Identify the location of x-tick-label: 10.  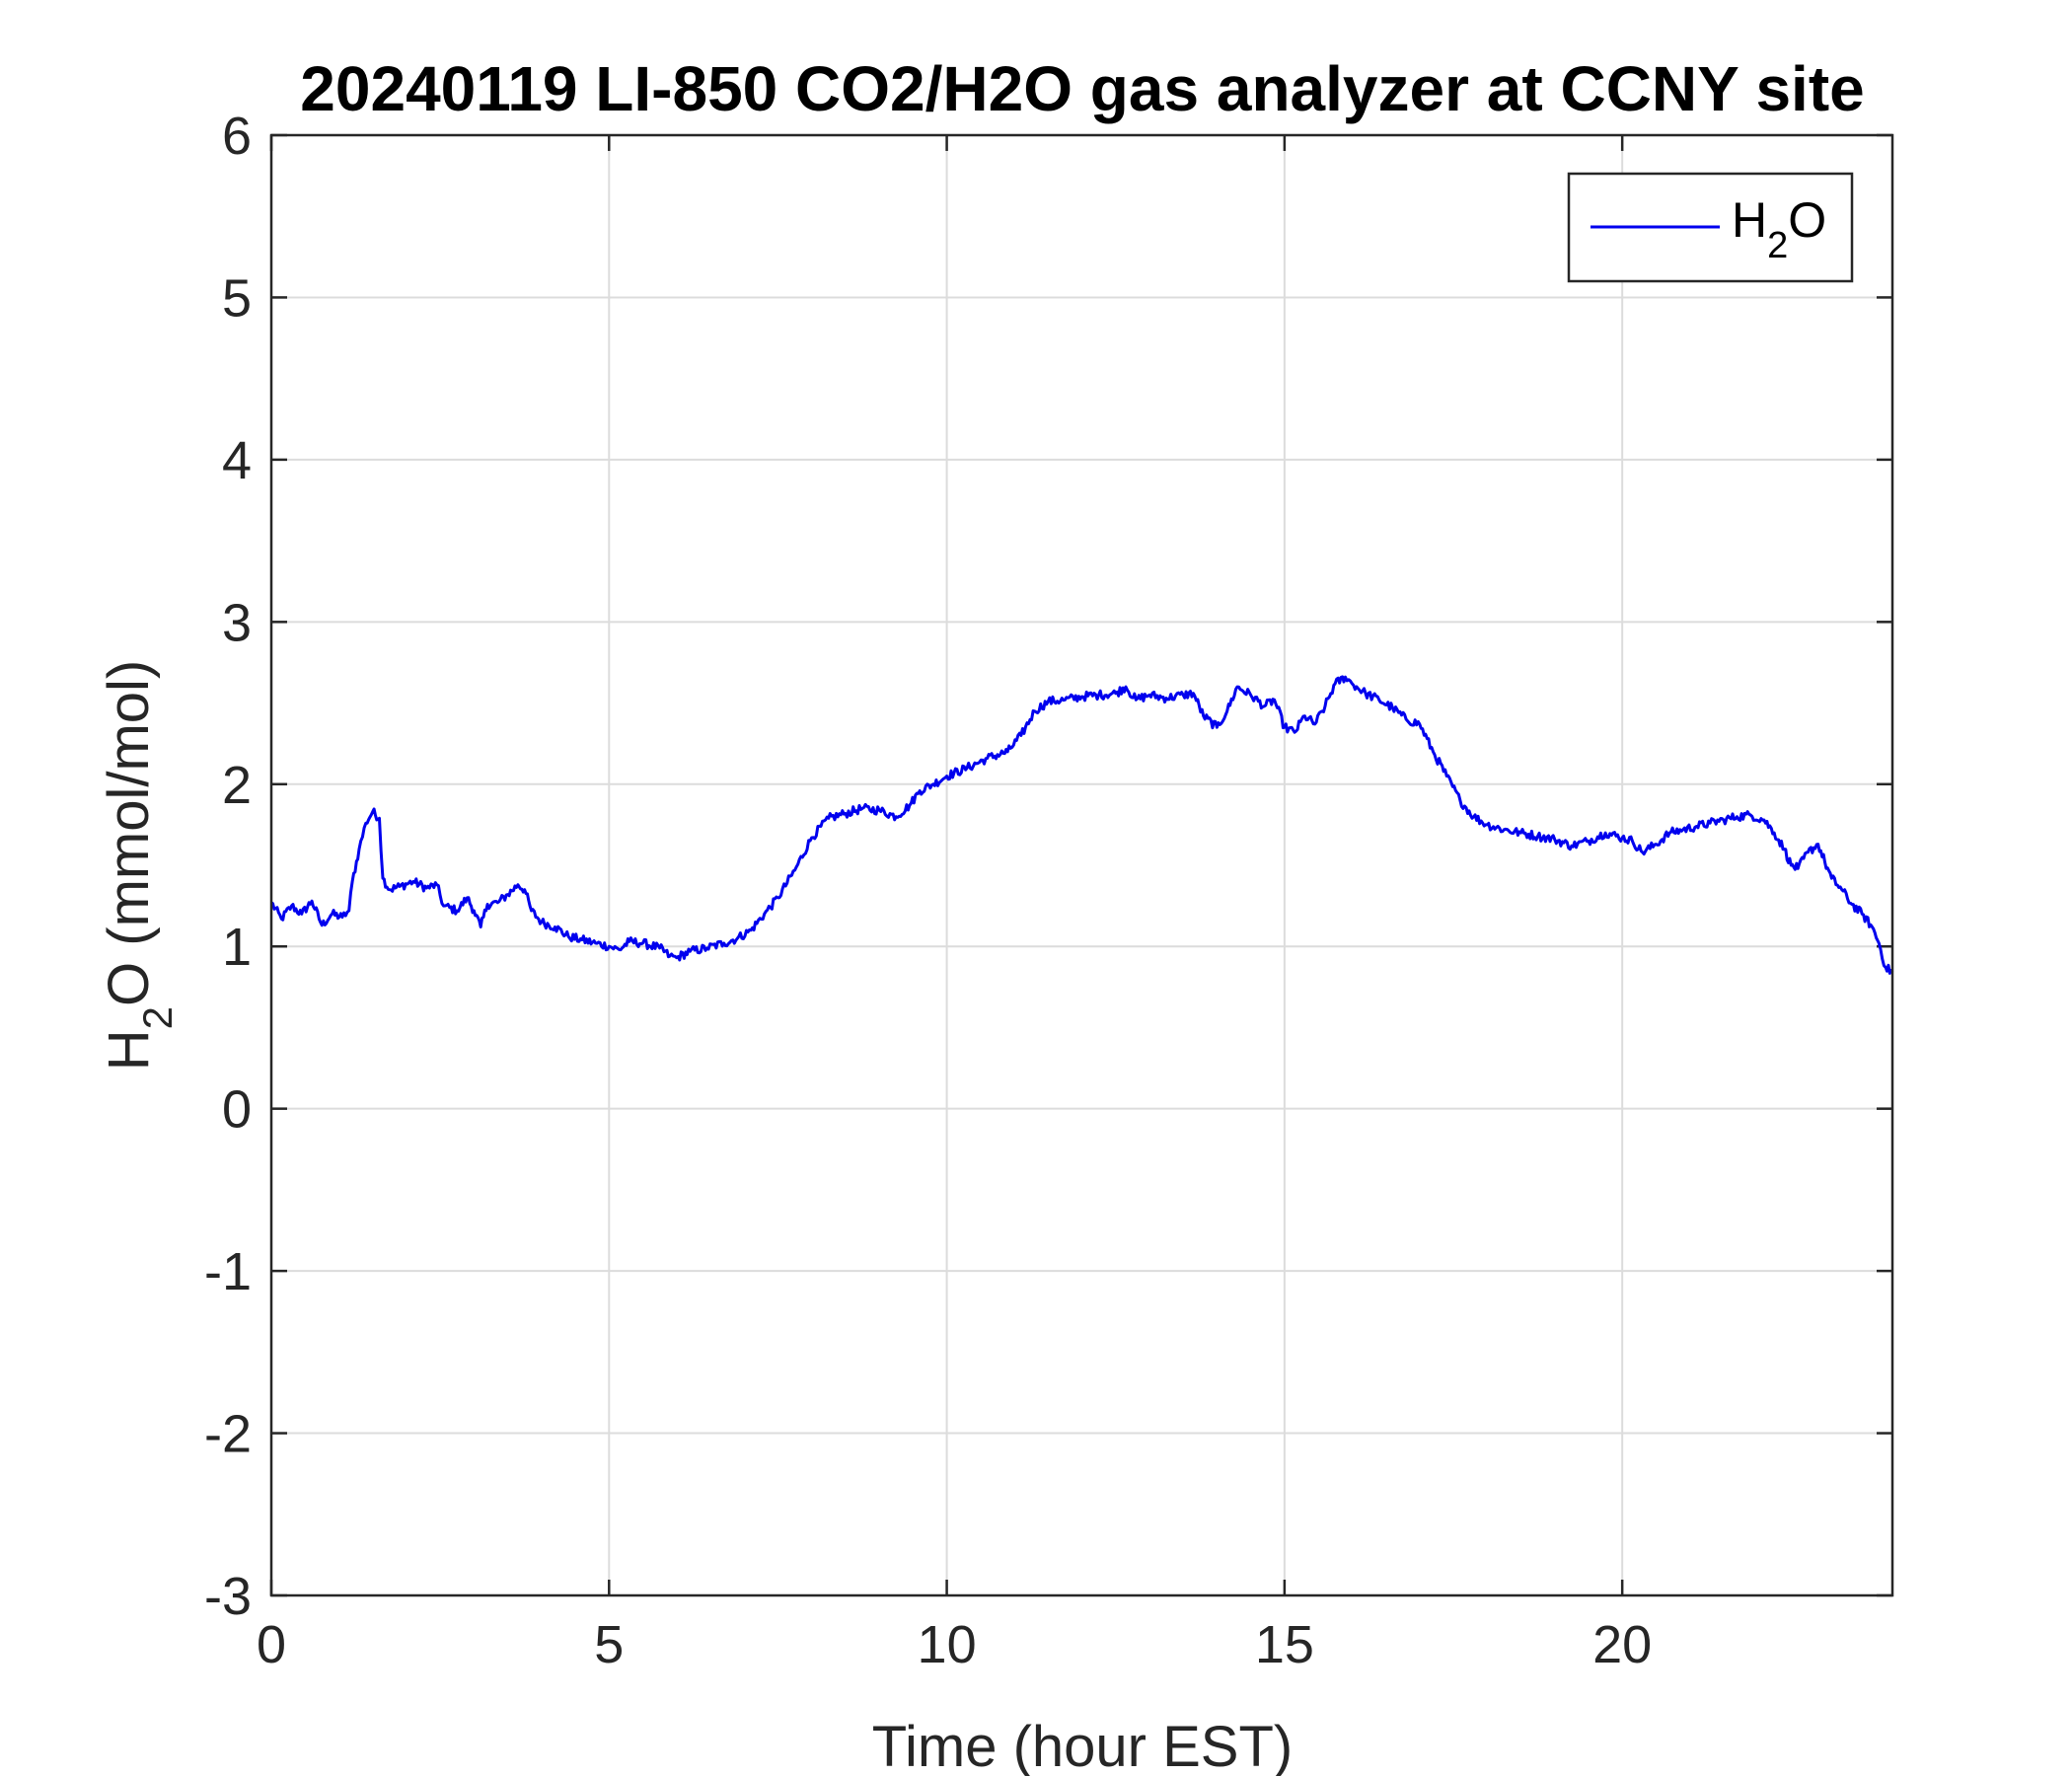
(948, 1645).